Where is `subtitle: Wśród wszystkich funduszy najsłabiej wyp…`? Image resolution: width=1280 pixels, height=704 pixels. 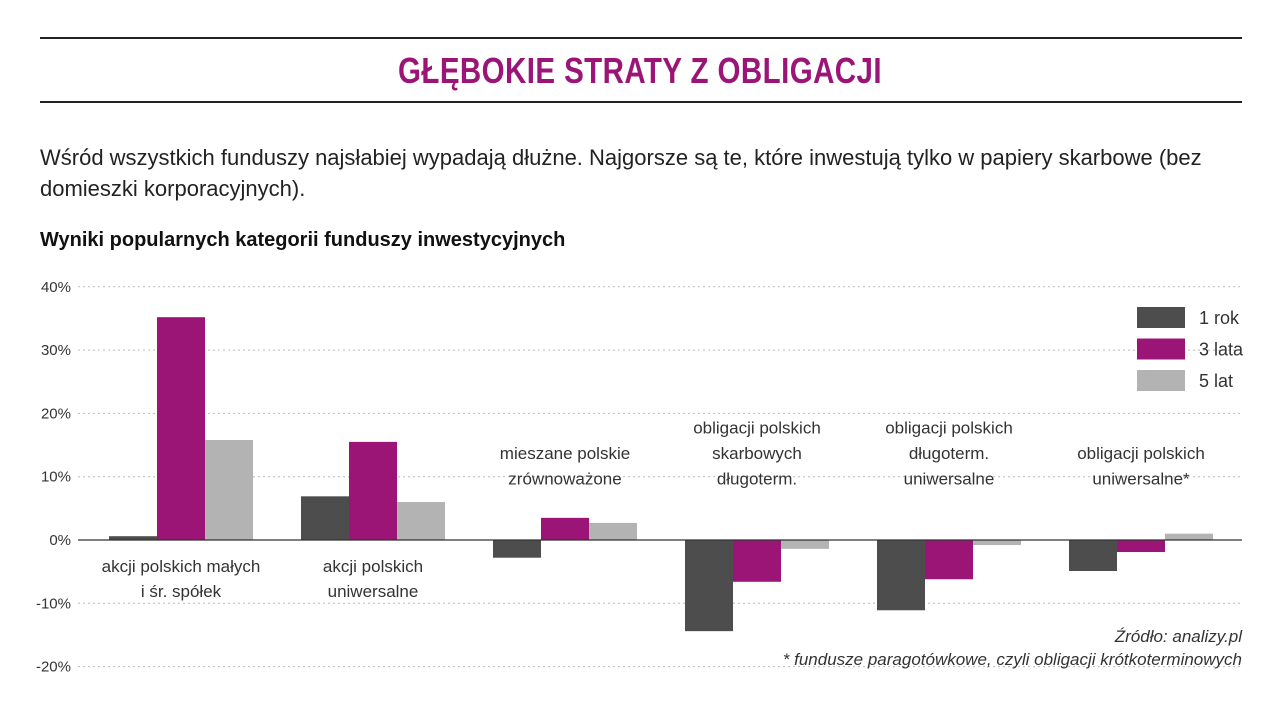
subtitle: Wśród wszystkich funduszy najsłabiej wyp… is located at coordinates (621, 173).